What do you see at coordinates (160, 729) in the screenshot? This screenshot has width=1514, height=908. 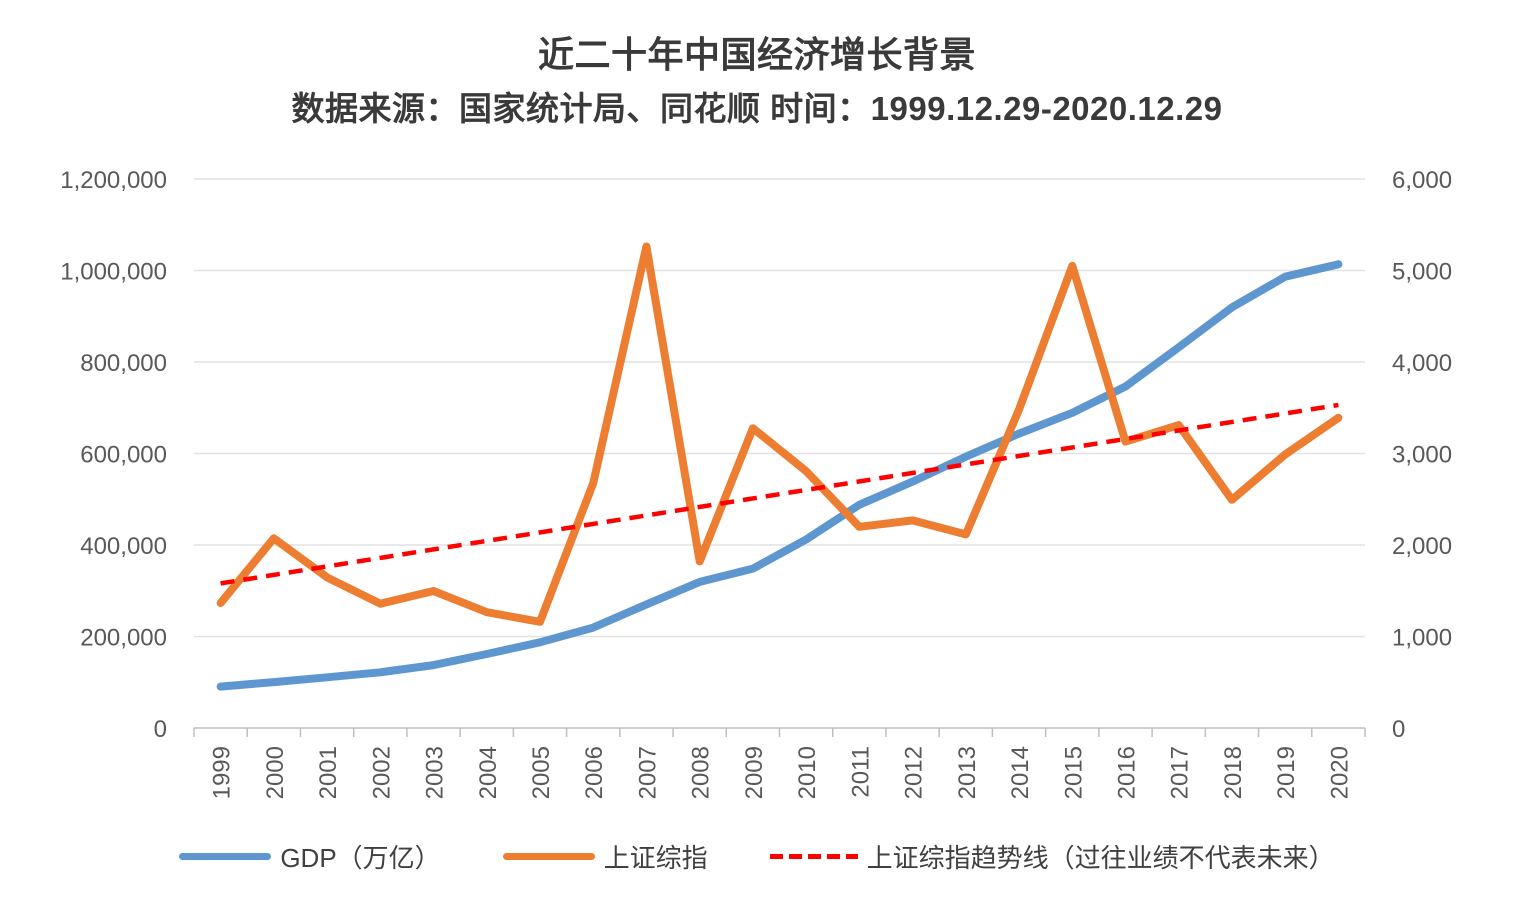 I see `y-axis-label-left: 0` at bounding box center [160, 729].